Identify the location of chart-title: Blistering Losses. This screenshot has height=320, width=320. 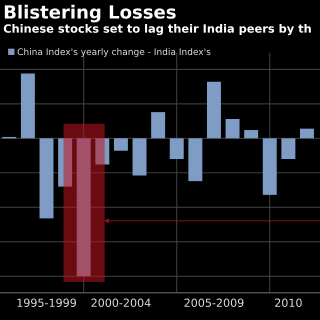
(90, 13).